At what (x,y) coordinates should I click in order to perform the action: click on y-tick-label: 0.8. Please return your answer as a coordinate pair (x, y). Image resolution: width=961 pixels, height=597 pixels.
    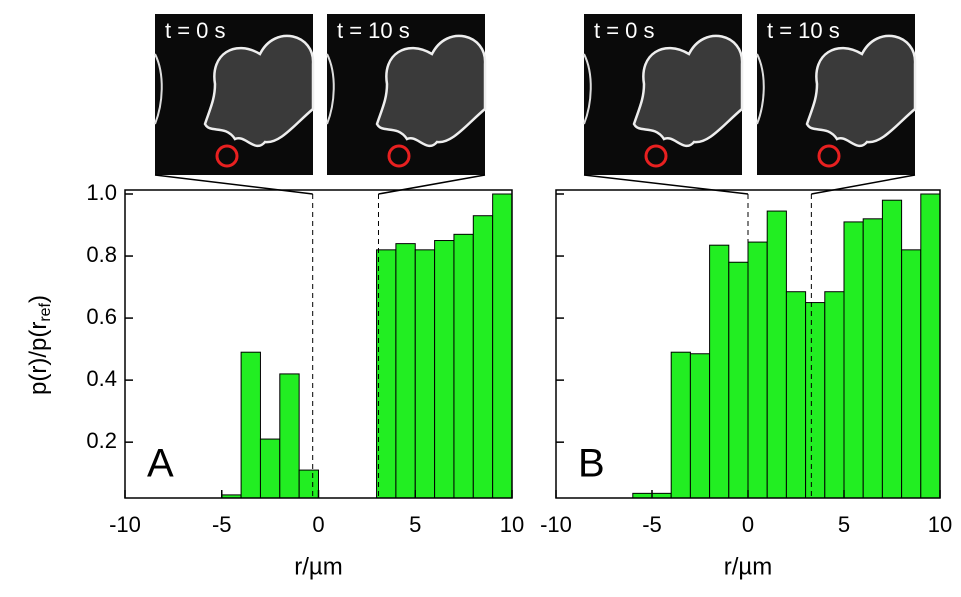
    Looking at the image, I should click on (101, 254).